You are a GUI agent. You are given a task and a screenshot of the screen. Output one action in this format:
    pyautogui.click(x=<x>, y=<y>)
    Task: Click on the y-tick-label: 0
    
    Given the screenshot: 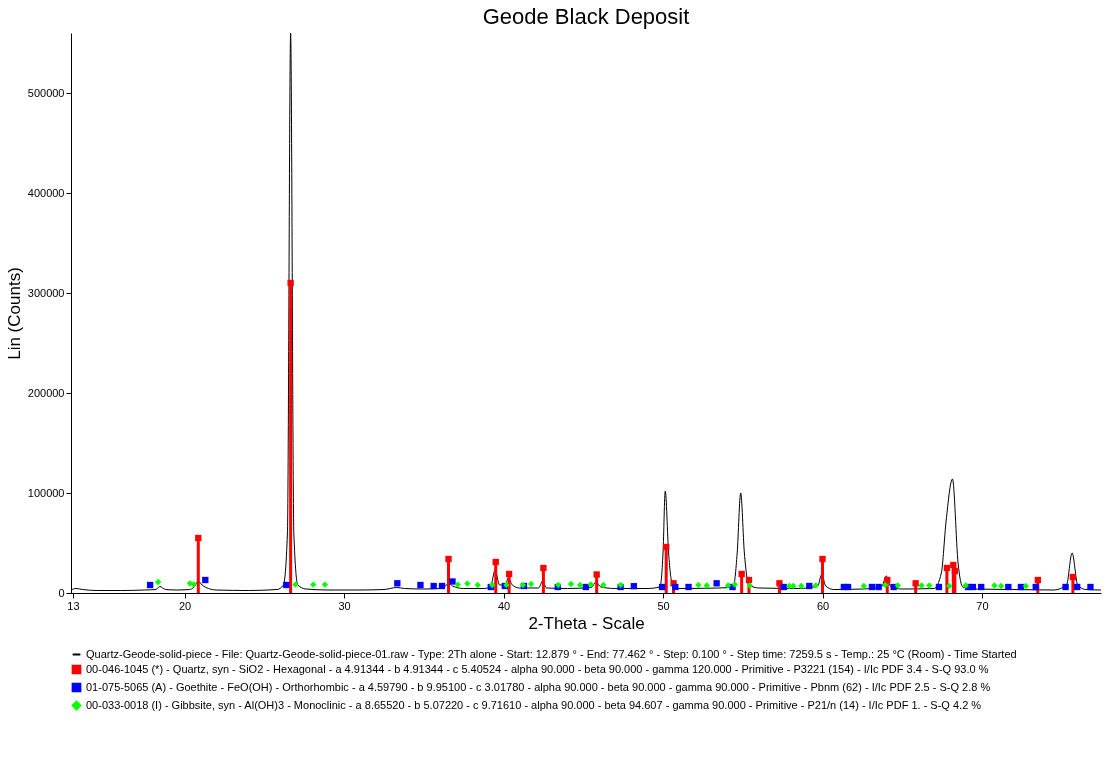 What is the action you would take?
    pyautogui.click(x=61, y=592)
    